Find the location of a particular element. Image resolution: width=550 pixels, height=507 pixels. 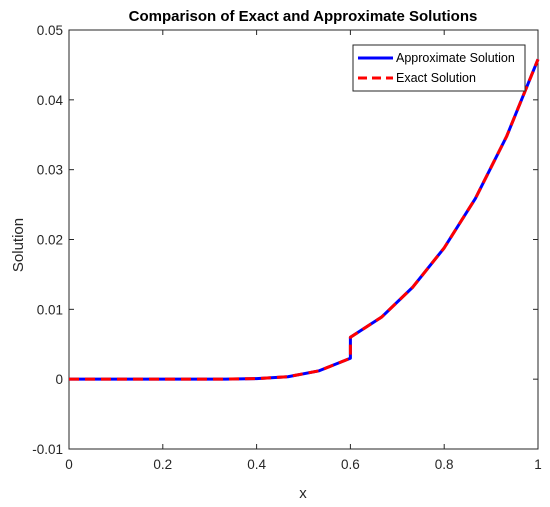

x-tick-label: 0.8 is located at coordinates (444, 464).